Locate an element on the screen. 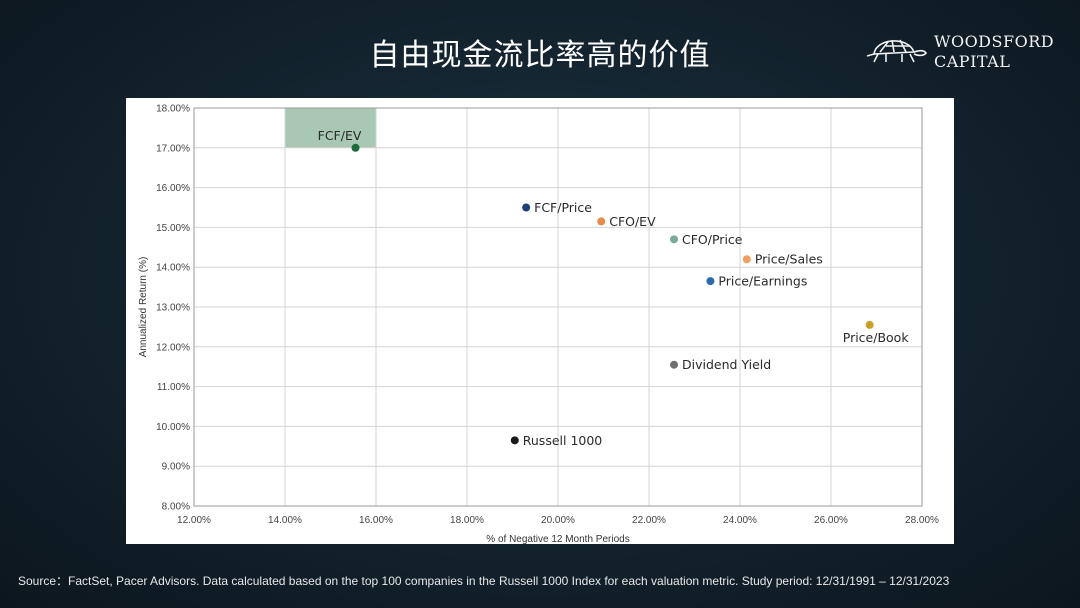 This screenshot has width=1080, height=608. y-tick-label: 16.00% is located at coordinates (173, 188).